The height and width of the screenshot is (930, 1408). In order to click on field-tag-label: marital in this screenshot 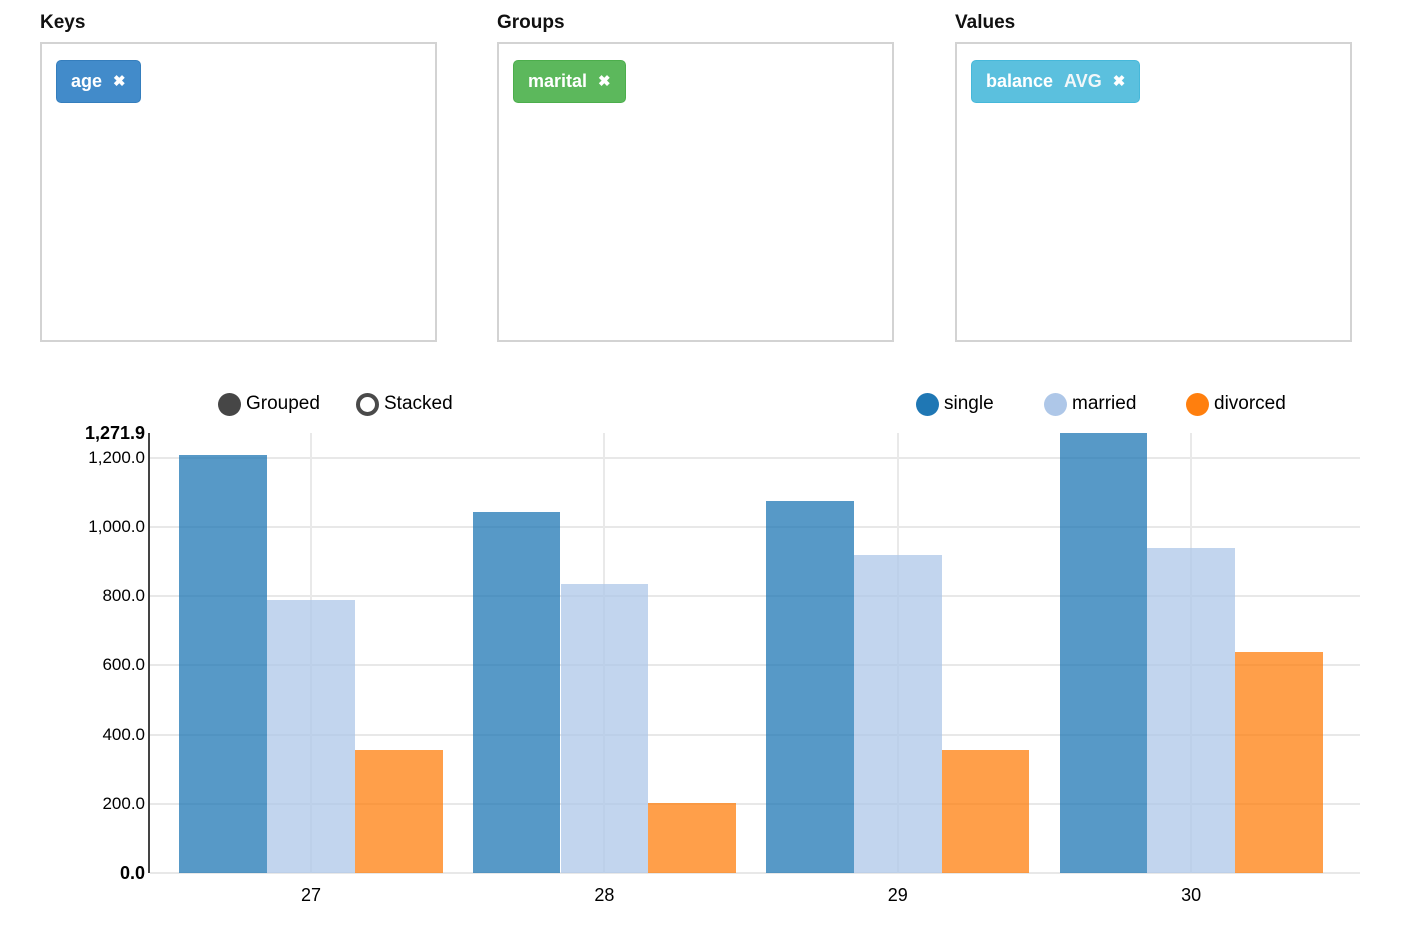, I will do `click(558, 81)`.